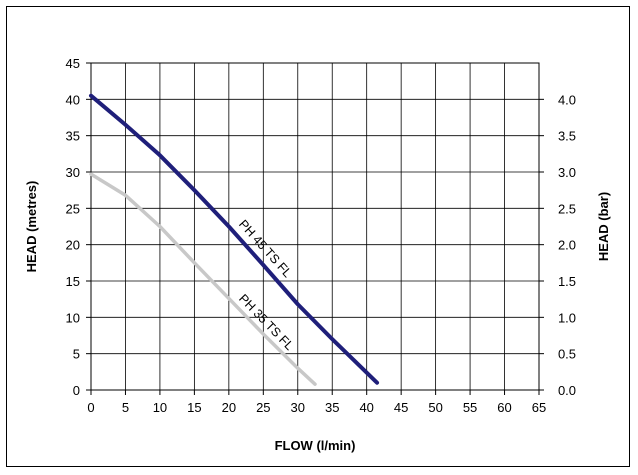 The image size is (638, 475). I want to click on y-tick-label: 40, so click(73, 99).